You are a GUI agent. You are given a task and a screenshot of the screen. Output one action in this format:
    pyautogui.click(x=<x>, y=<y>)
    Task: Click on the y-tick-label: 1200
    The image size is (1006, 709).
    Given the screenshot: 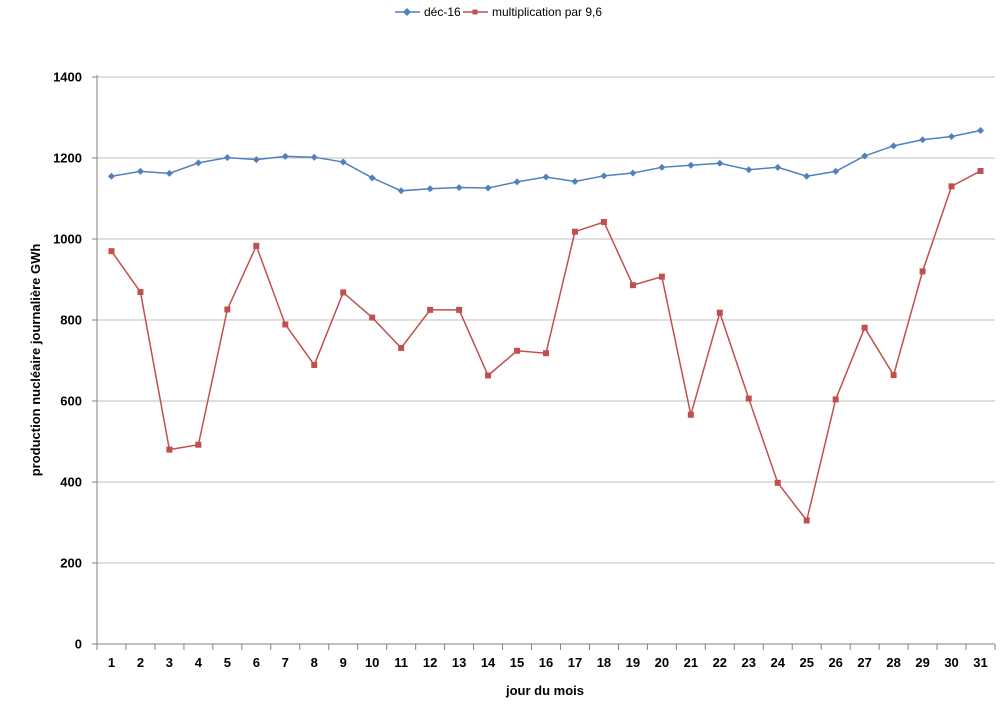 What is the action you would take?
    pyautogui.click(x=67, y=158)
    